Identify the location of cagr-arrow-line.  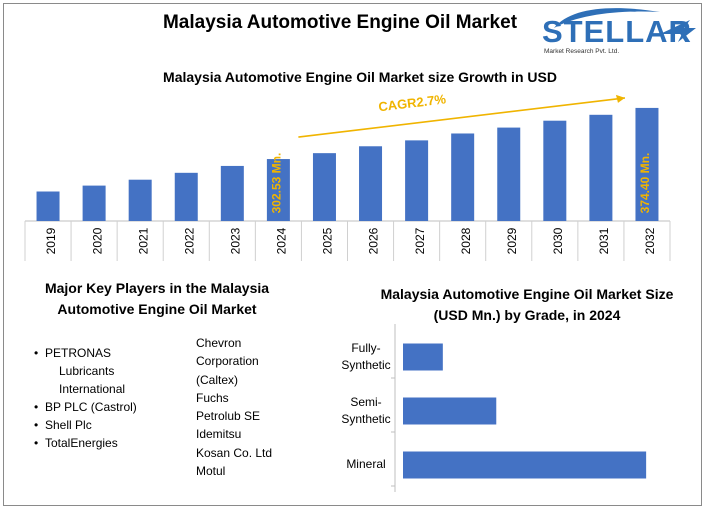
(462, 117).